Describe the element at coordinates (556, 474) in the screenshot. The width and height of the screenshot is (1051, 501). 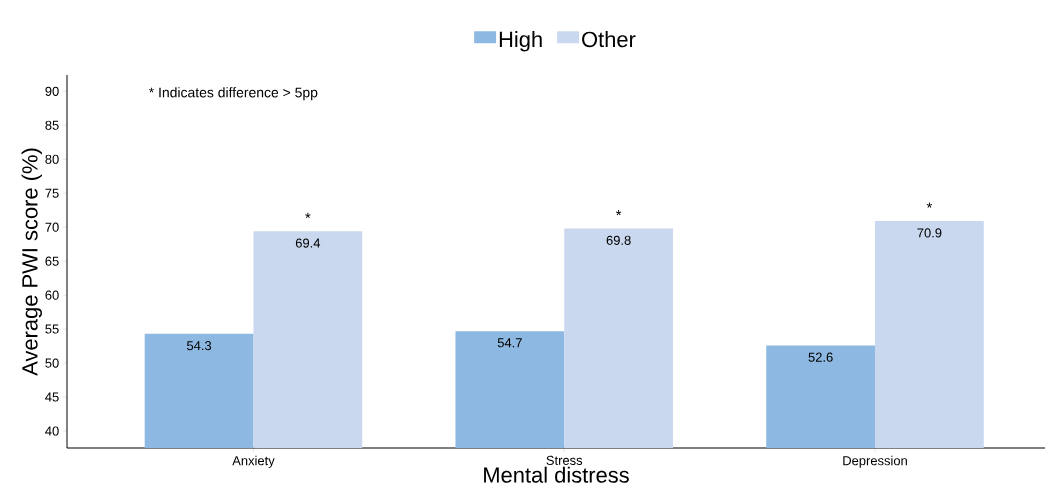
I see `x-axis-title: Mental distress` at that location.